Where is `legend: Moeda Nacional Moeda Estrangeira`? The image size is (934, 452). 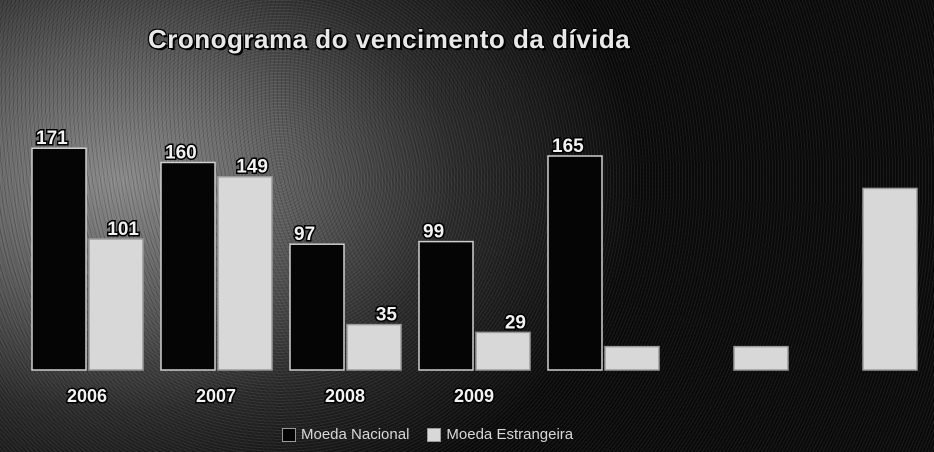
legend: Moeda Nacional Moeda Estrangeira is located at coordinates (427, 434).